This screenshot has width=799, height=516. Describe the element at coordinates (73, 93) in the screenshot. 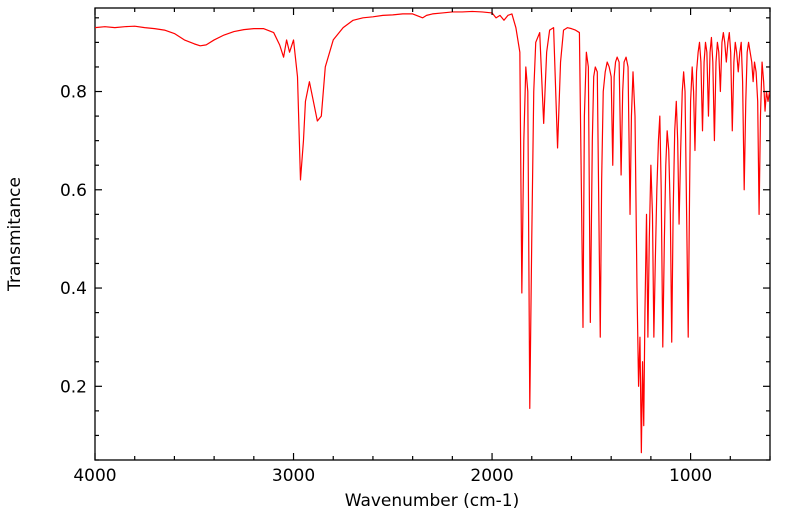

I see `y-tick-label: 0.8` at that location.